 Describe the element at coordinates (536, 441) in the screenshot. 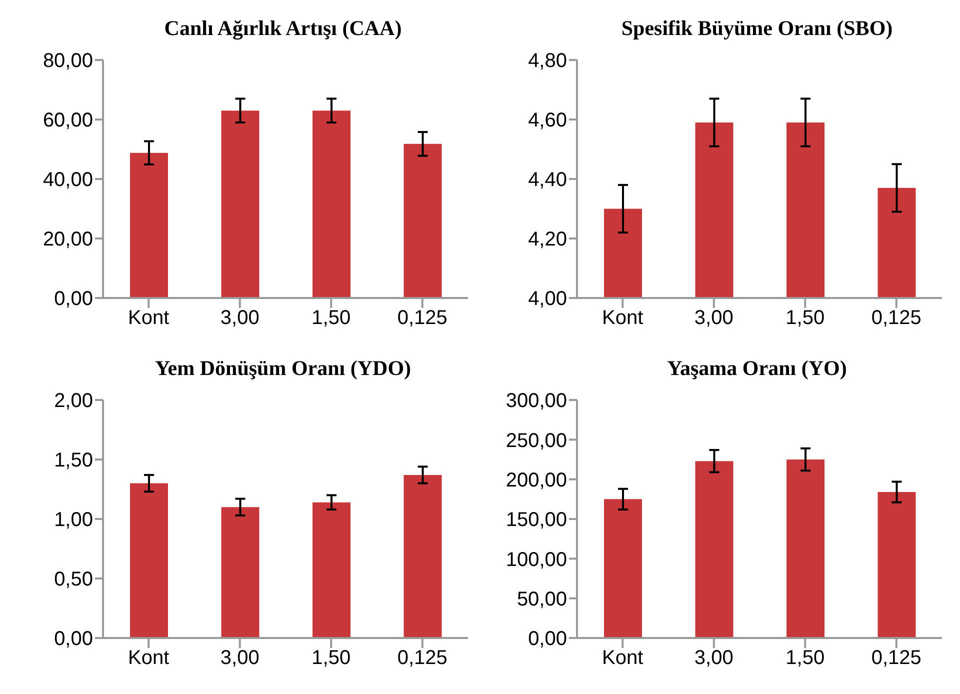

I see `y-tick-label: 250,00` at that location.